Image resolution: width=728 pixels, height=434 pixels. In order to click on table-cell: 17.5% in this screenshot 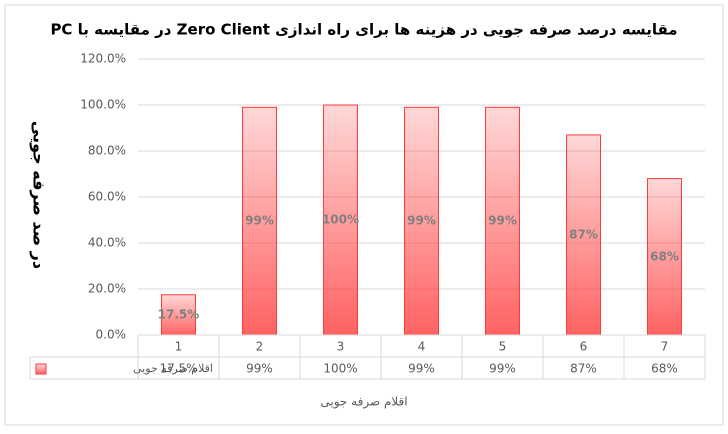, I will do `click(178, 369)`.